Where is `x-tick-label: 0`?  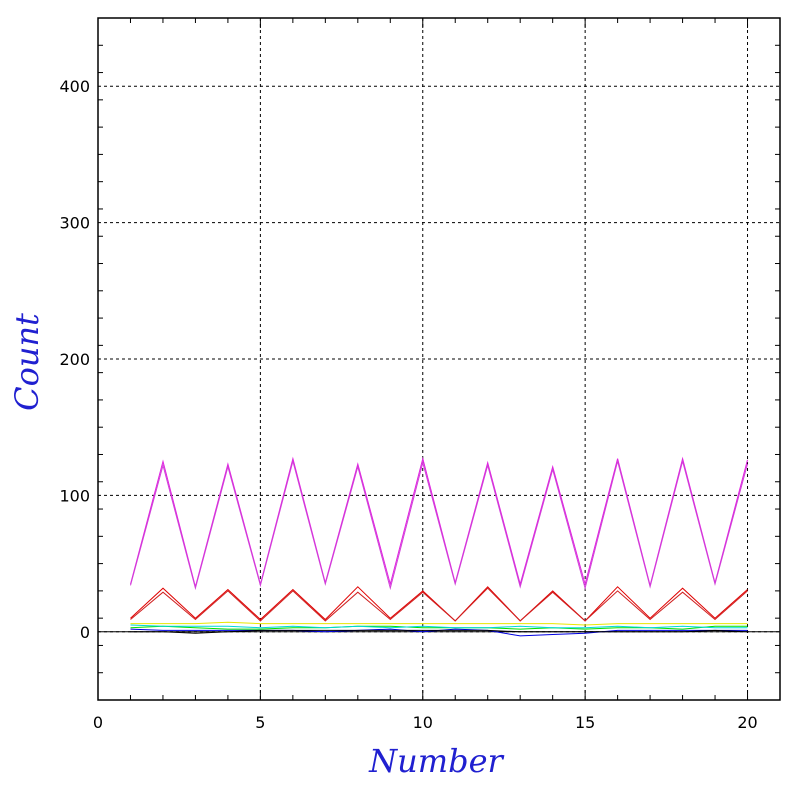 x-tick-label: 0 is located at coordinates (98, 722).